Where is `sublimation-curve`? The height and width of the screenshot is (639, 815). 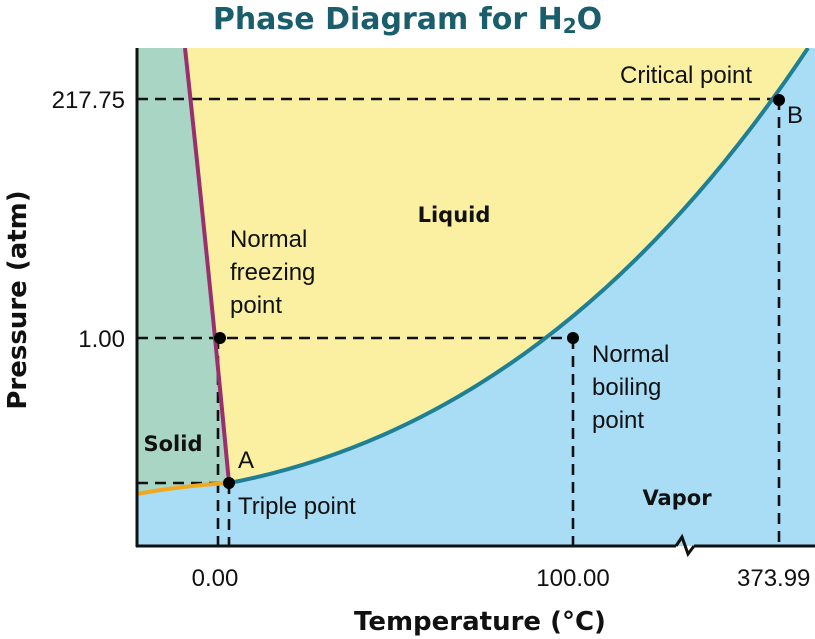 sublimation-curve is located at coordinates (183, 488).